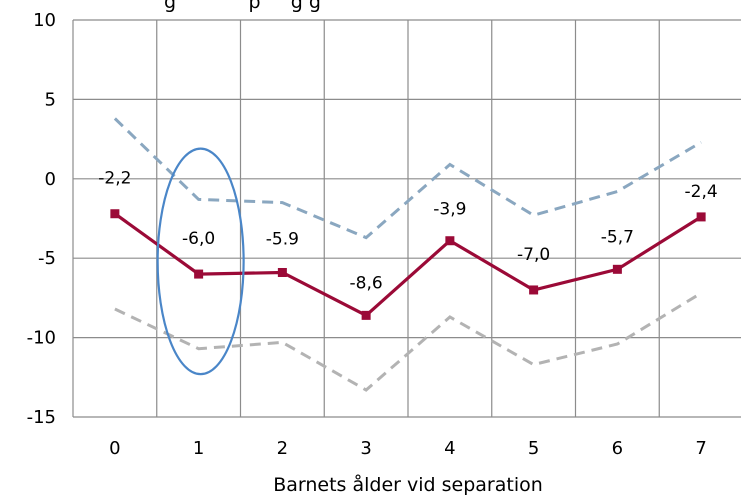 Image resolution: width=741 pixels, height=499 pixels. Describe the element at coordinates (47, 258) in the screenshot. I see `y-tick-label: -5` at that location.